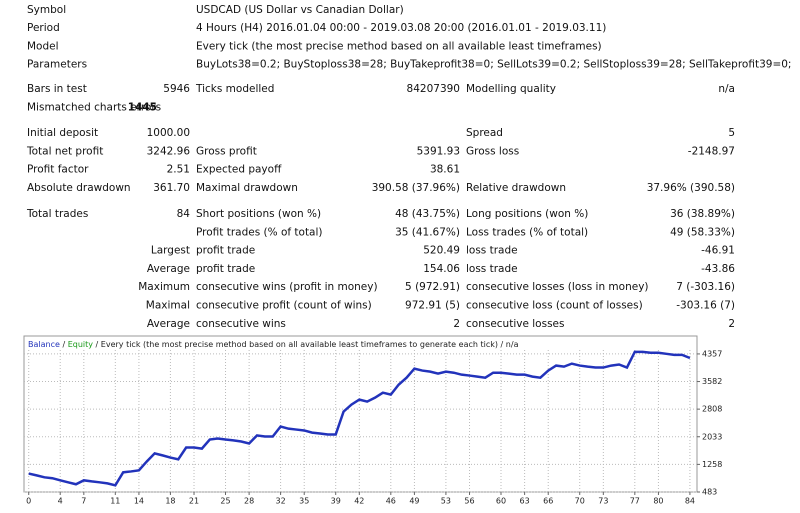  I want to click on stat-label: consecutive wins, so click(241, 324).